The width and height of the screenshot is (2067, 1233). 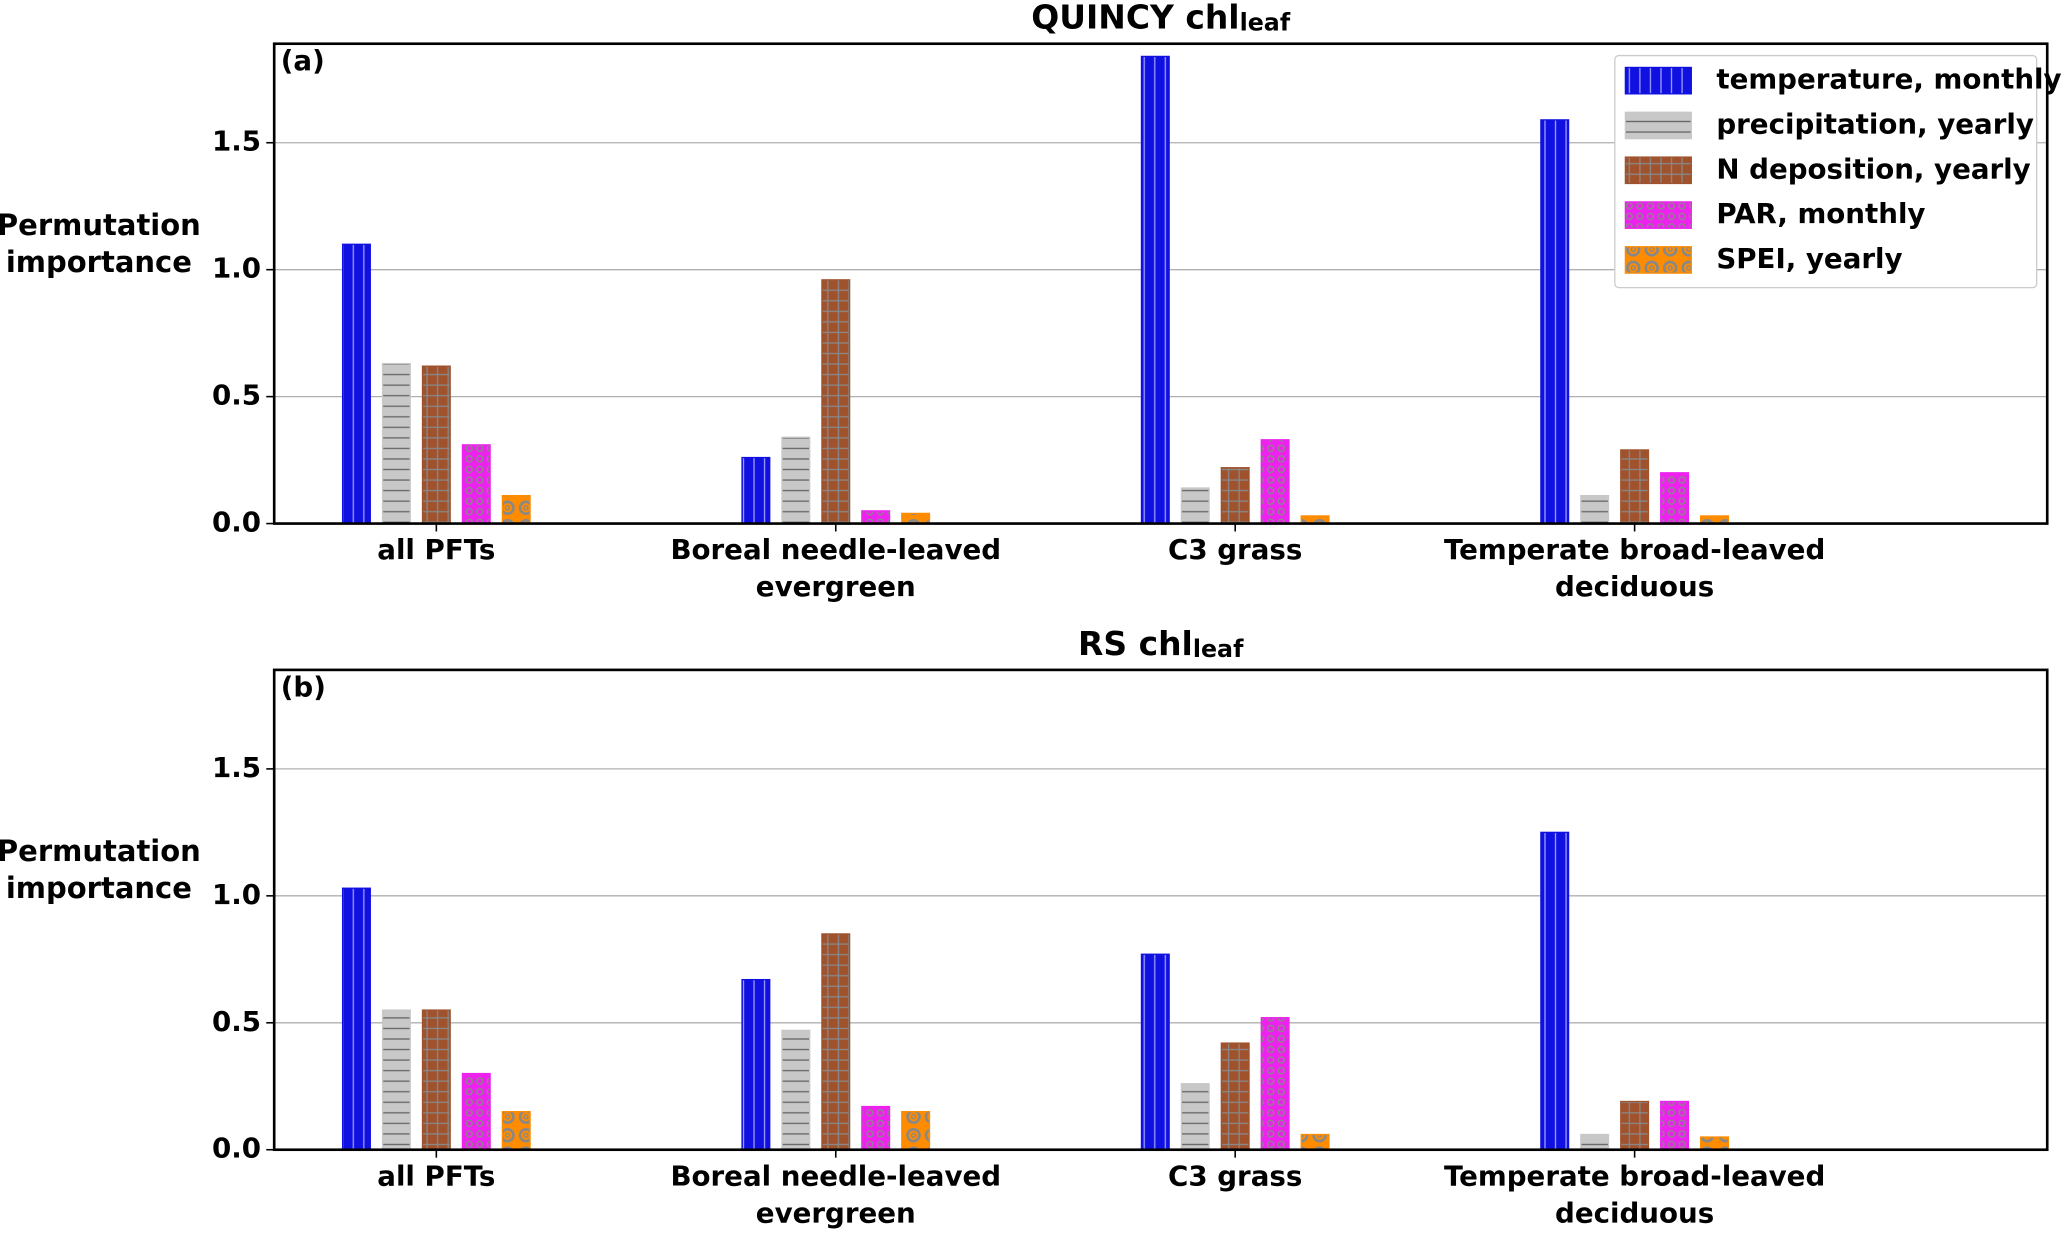 I want to click on legend-box, so click(x=1826, y=171).